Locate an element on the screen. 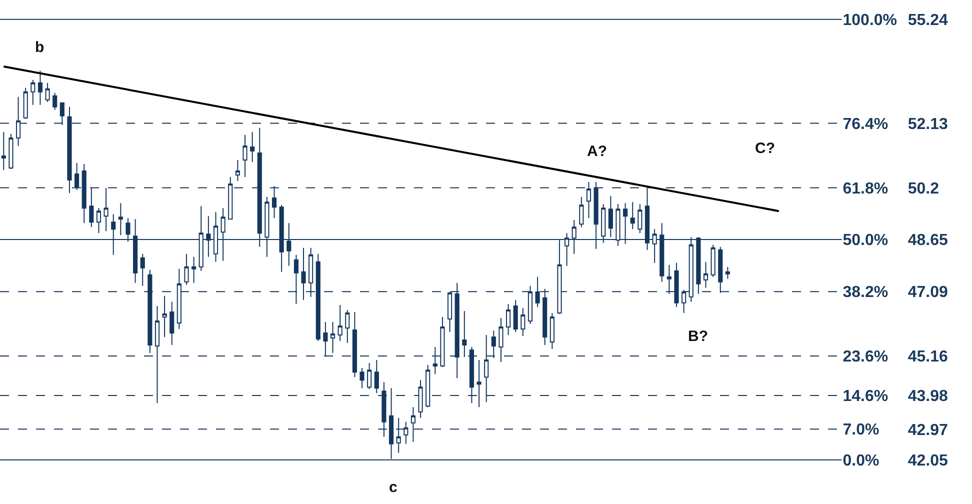 The height and width of the screenshot is (504, 972). y-tick-label: 42.97 is located at coordinates (928, 430).